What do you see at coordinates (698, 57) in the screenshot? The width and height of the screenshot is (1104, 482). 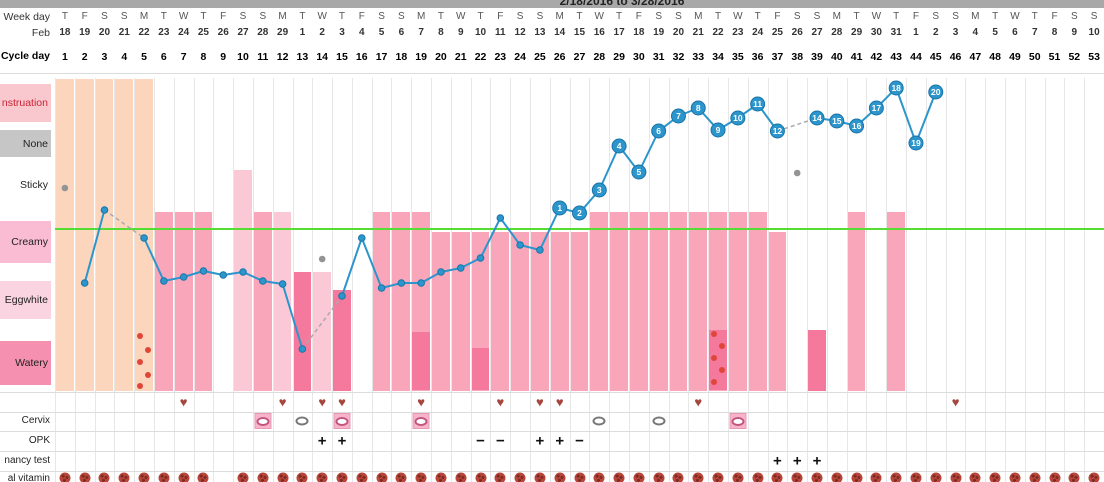 I see `cycleday-cell: 33` at bounding box center [698, 57].